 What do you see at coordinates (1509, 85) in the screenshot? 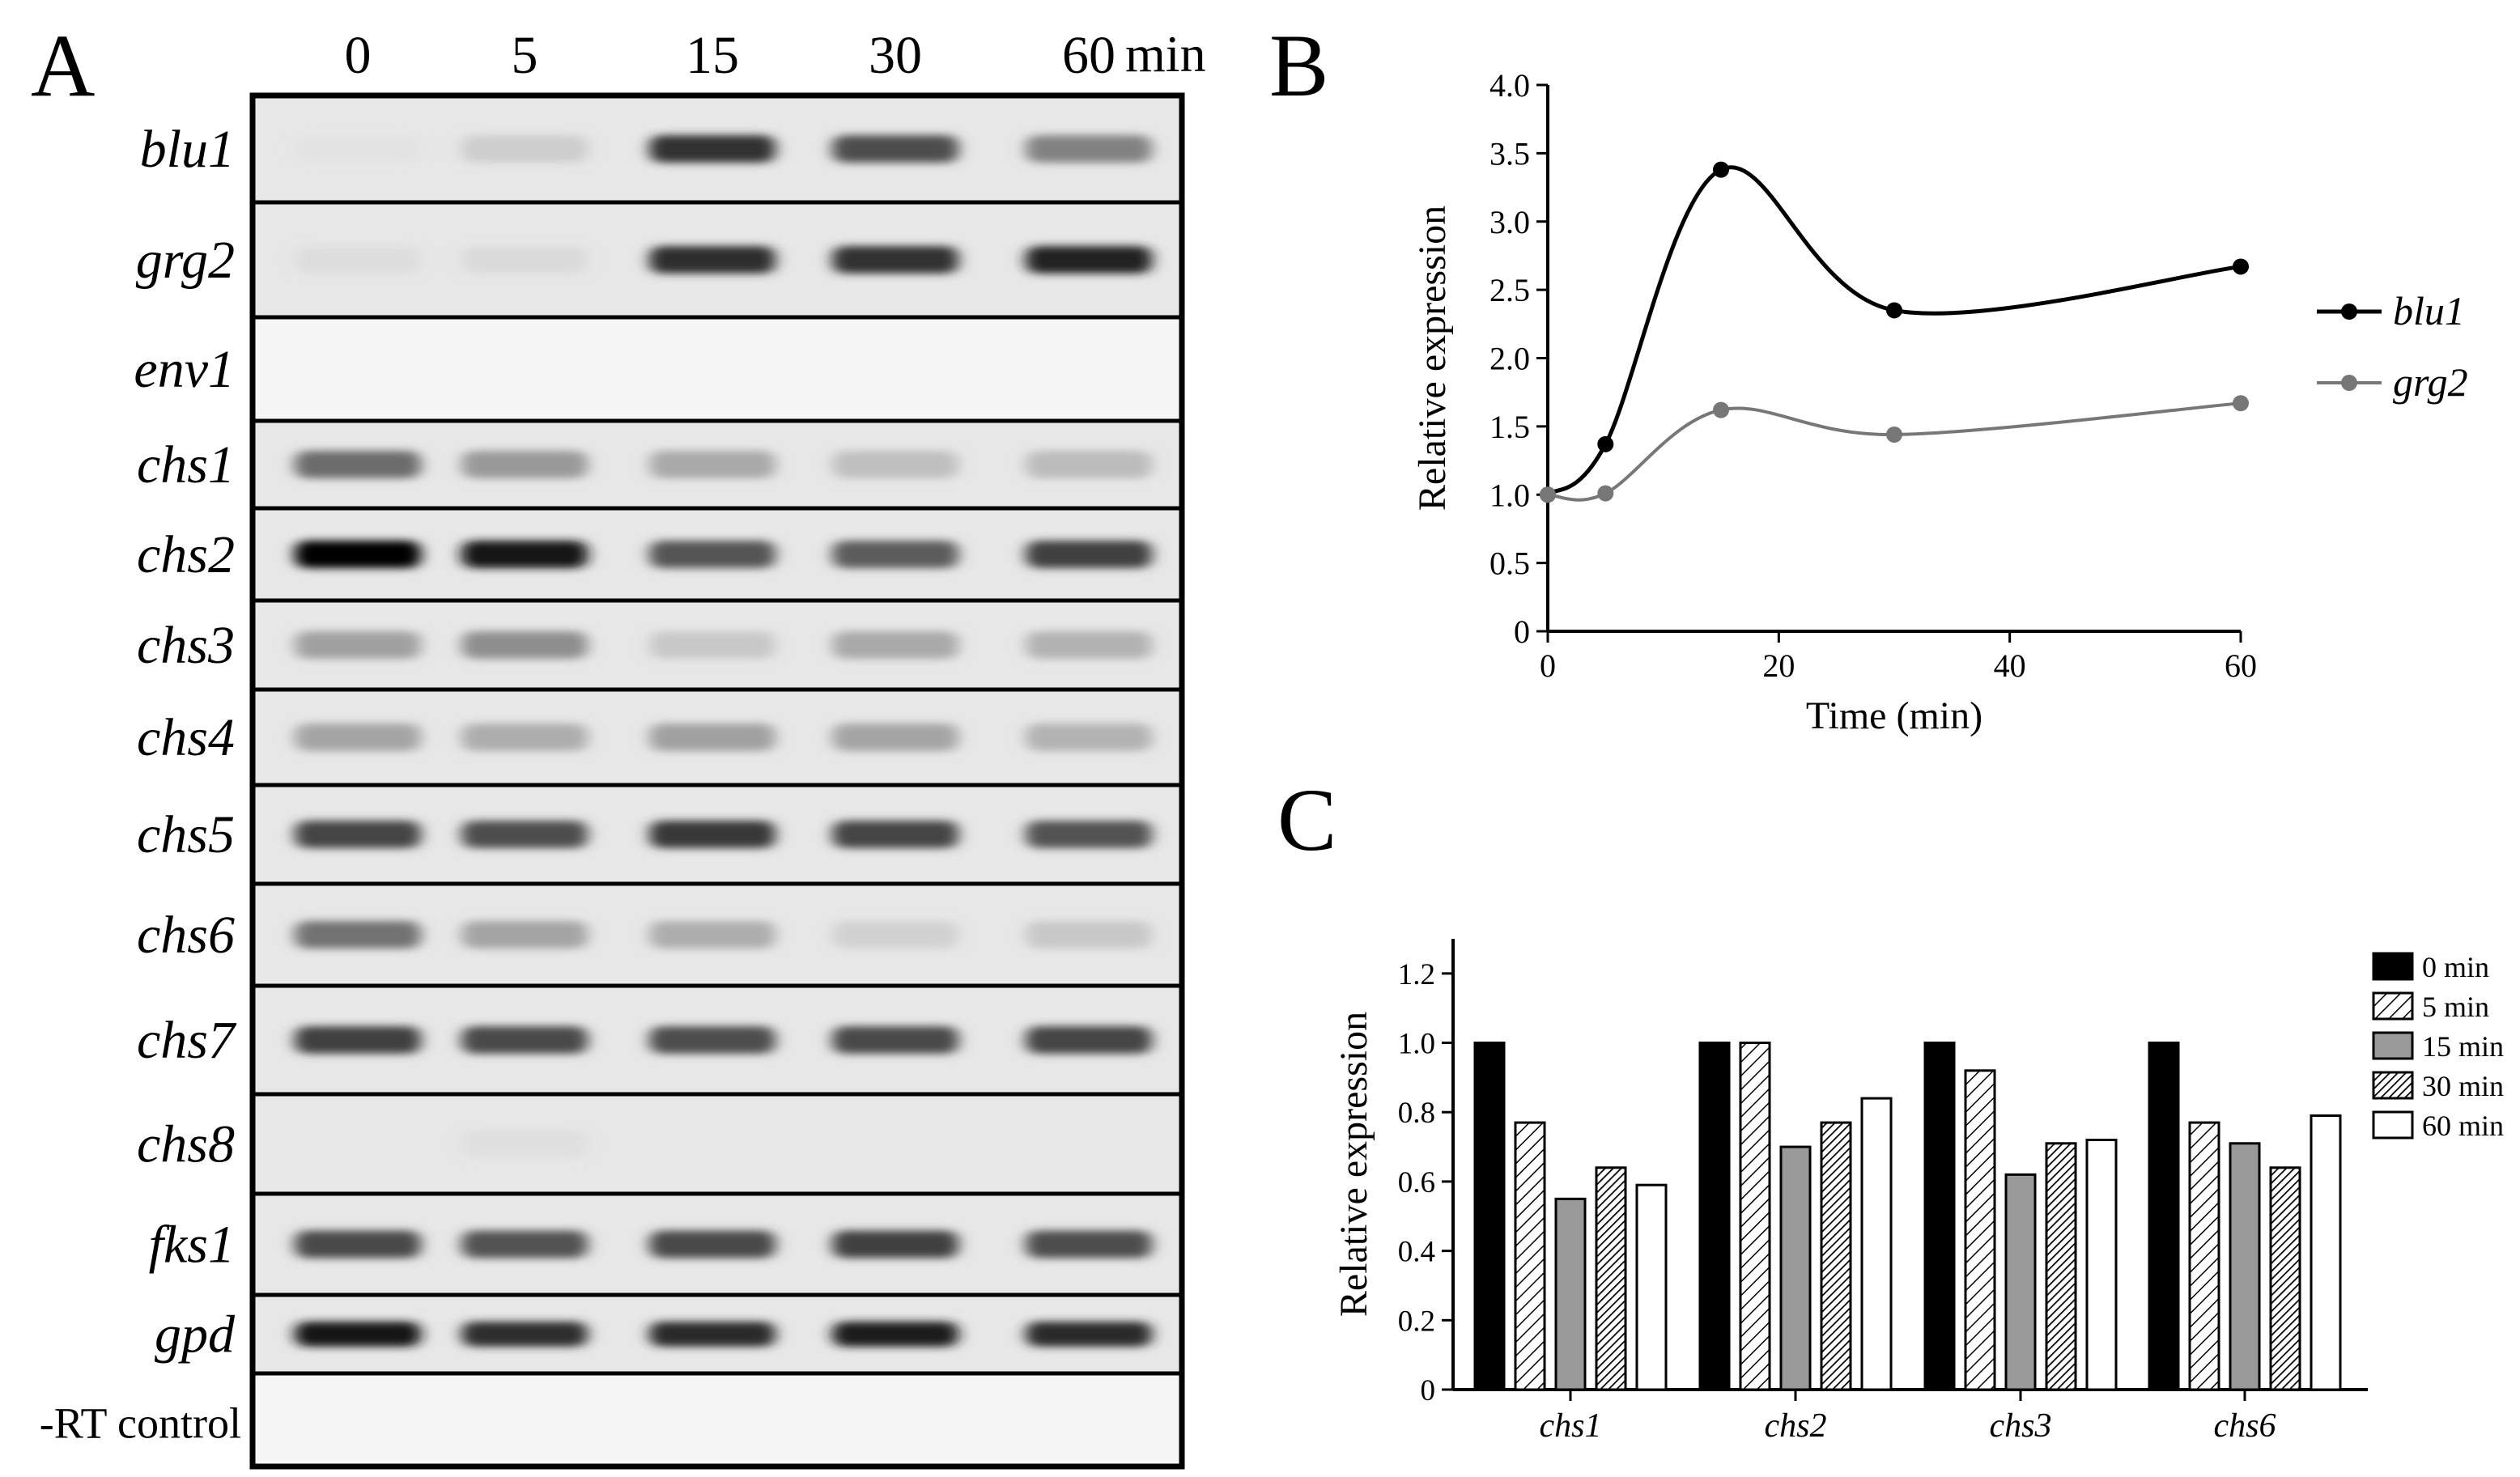
I see `y-tick-label: 4.0` at bounding box center [1509, 85].